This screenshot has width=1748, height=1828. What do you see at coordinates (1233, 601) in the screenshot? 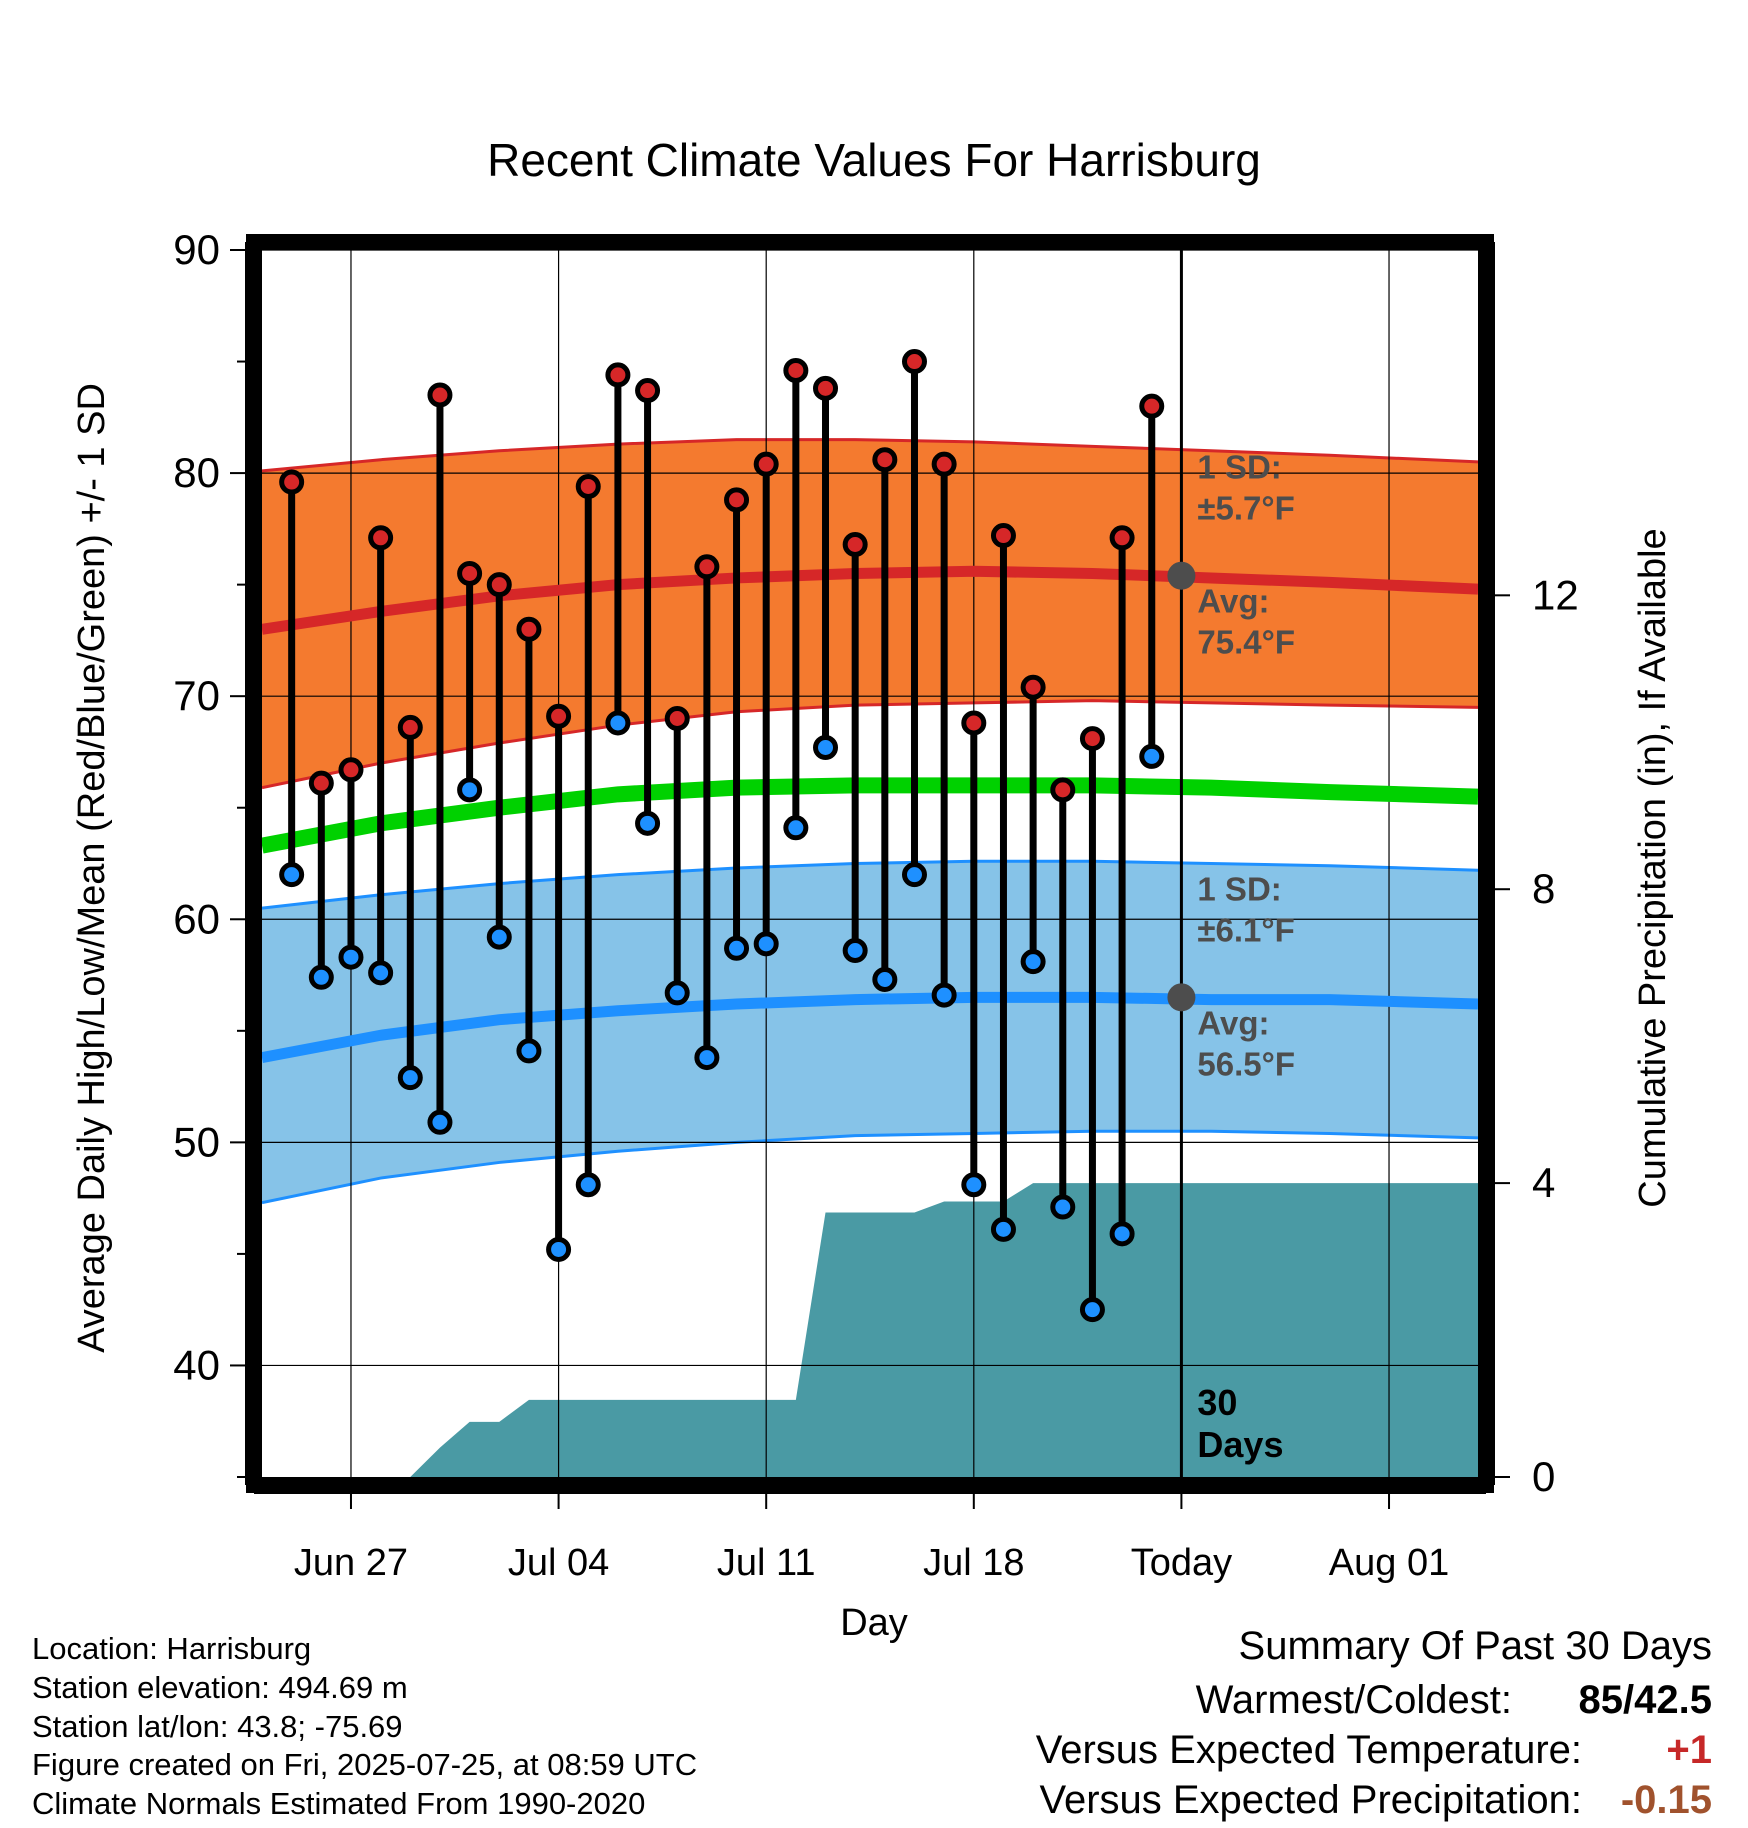
I see `high-avg-annotation: Avg:` at bounding box center [1233, 601].